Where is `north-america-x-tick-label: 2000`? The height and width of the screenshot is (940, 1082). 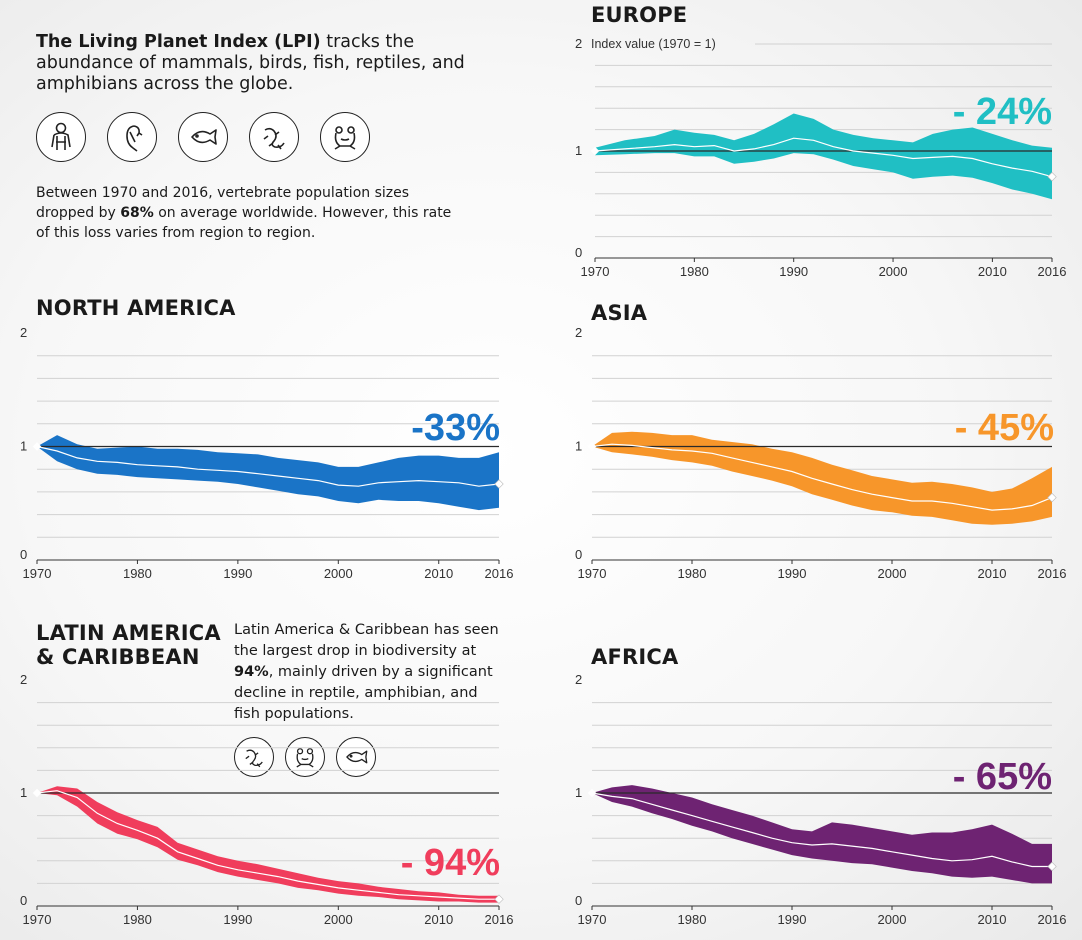
north-america-x-tick-label: 2000 is located at coordinates (338, 573).